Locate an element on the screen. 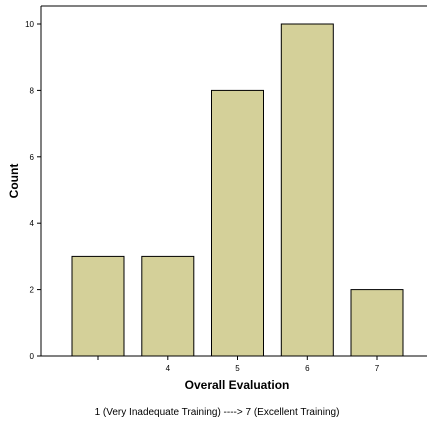 The image size is (427, 427). y-tick-label: 6 is located at coordinates (32, 157).